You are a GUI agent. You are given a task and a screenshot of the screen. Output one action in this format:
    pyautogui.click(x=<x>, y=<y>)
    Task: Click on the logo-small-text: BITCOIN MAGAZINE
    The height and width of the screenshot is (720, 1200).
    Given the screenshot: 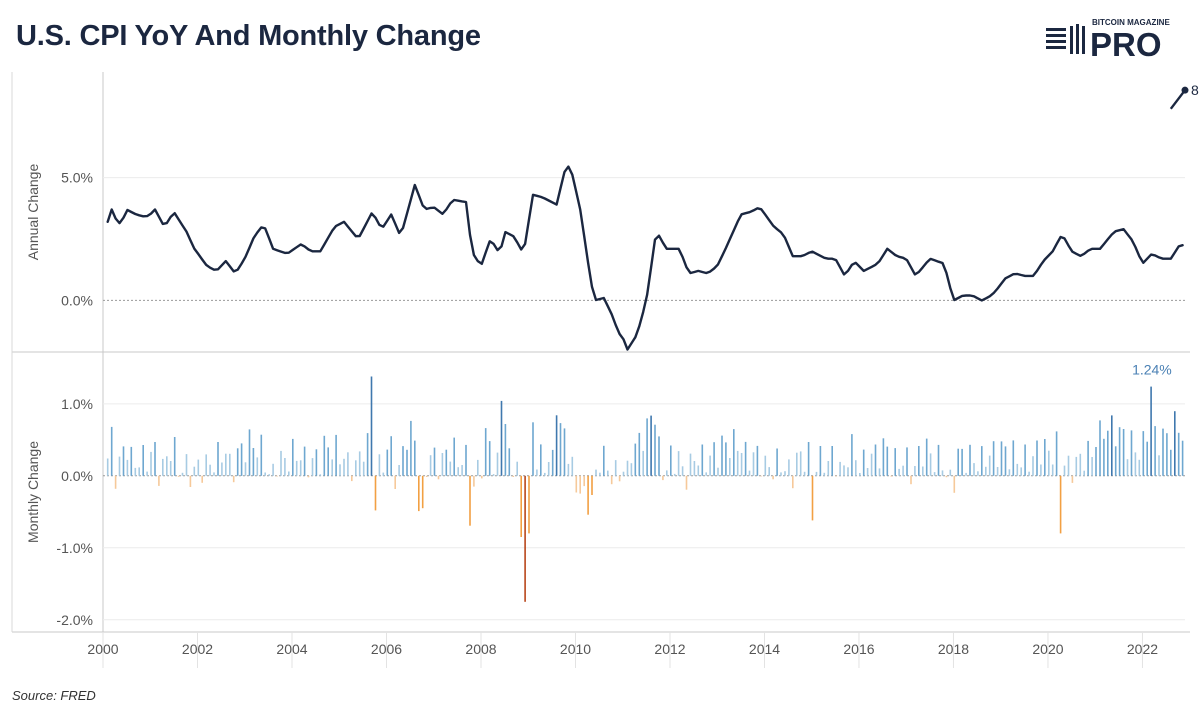 What is the action you would take?
    pyautogui.click(x=1131, y=22)
    